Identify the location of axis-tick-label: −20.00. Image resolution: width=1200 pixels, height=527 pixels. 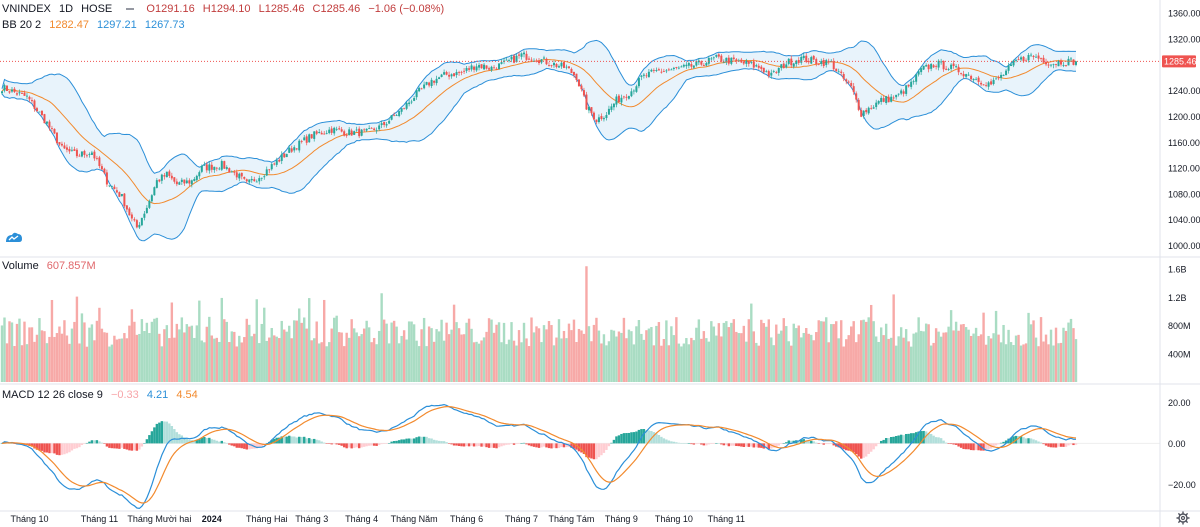
(1182, 485).